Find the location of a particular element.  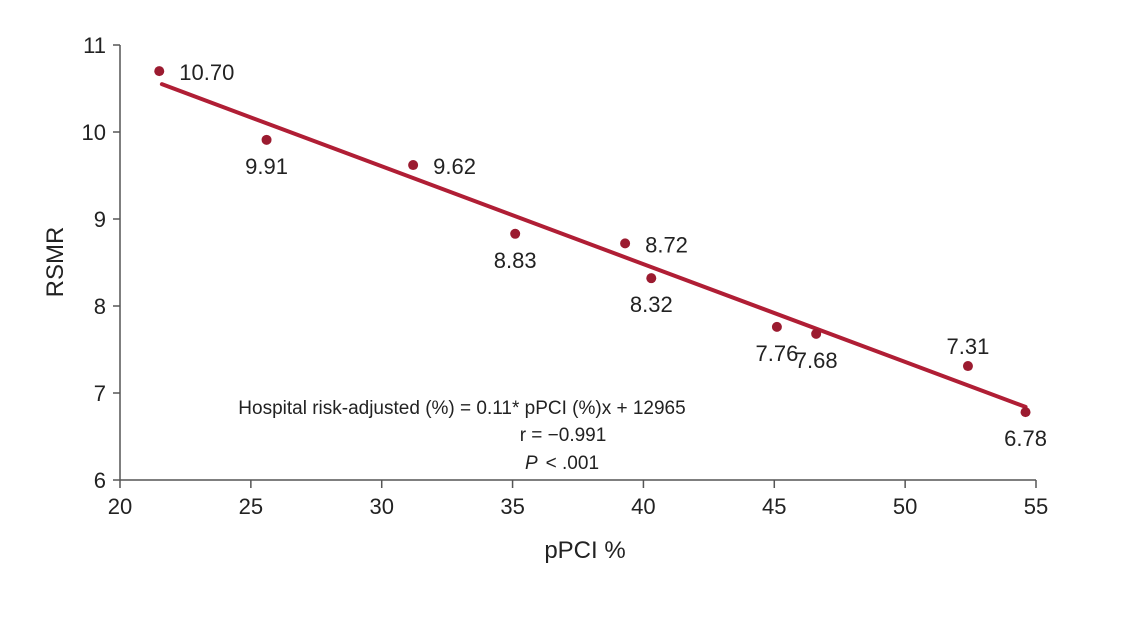

x-axis-ticks: 20 25 30 35 40 45 50 55 is located at coordinates (578, 499).